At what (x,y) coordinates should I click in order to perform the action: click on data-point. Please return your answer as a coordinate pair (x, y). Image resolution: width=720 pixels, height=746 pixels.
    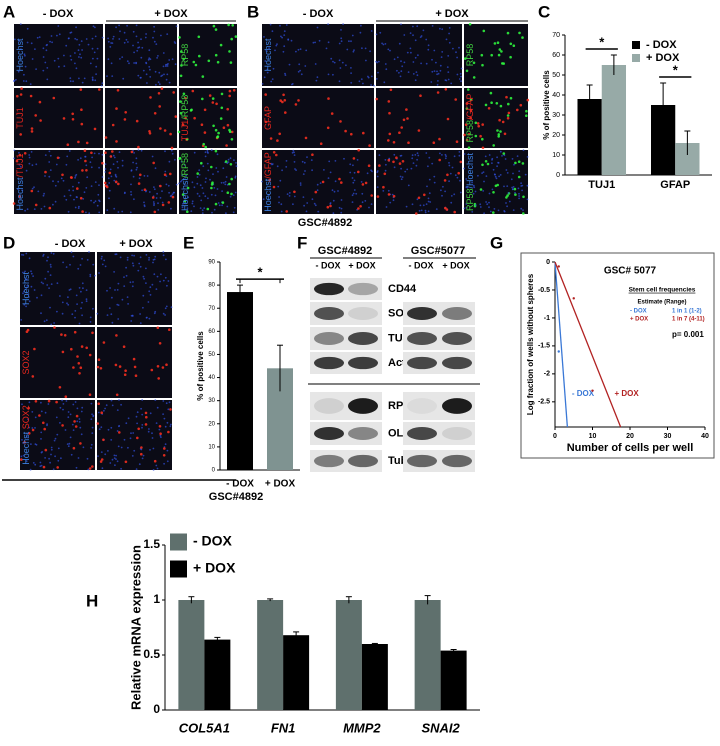
    Looking at the image, I should click on (558, 266).